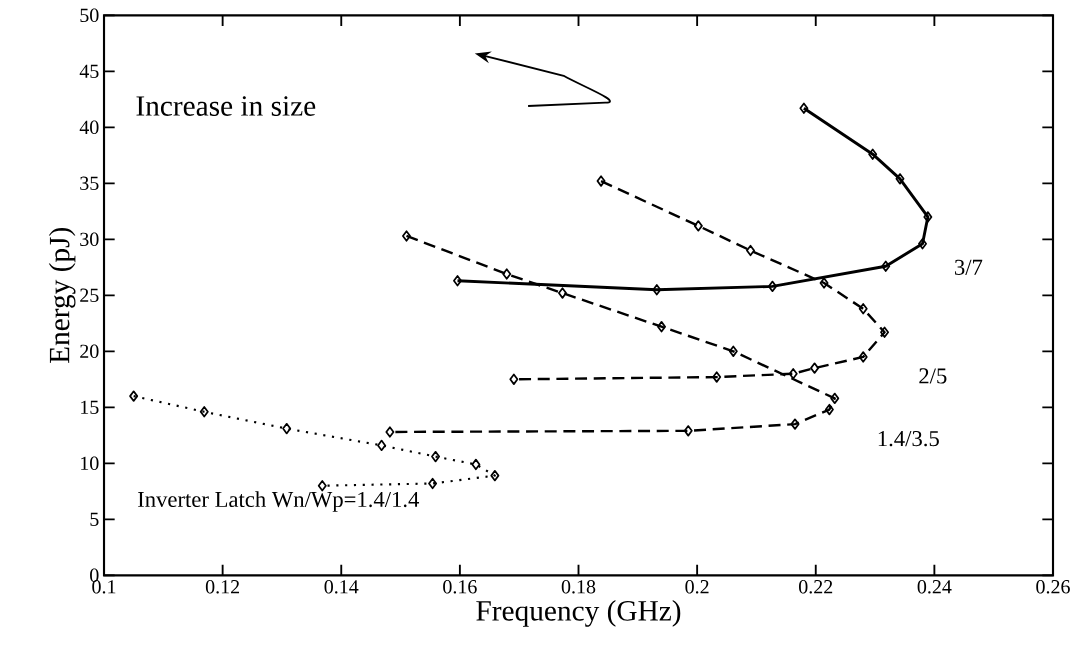 This screenshot has width=1077, height=670. I want to click on y-tick-label: 40, so click(89, 127).